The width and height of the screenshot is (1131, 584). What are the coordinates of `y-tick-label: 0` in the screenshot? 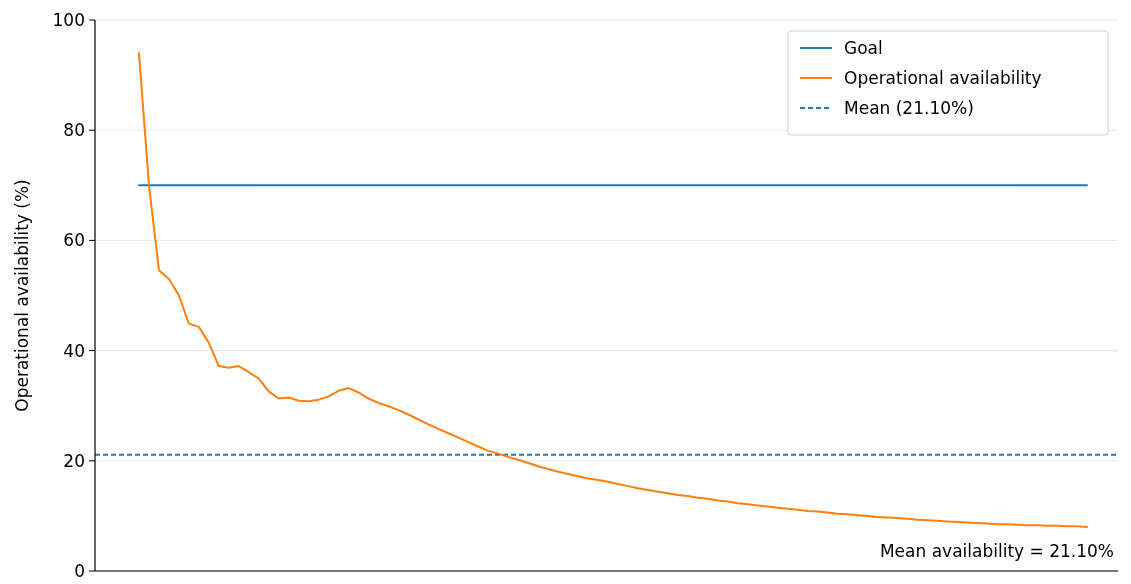 It's located at (79, 570).